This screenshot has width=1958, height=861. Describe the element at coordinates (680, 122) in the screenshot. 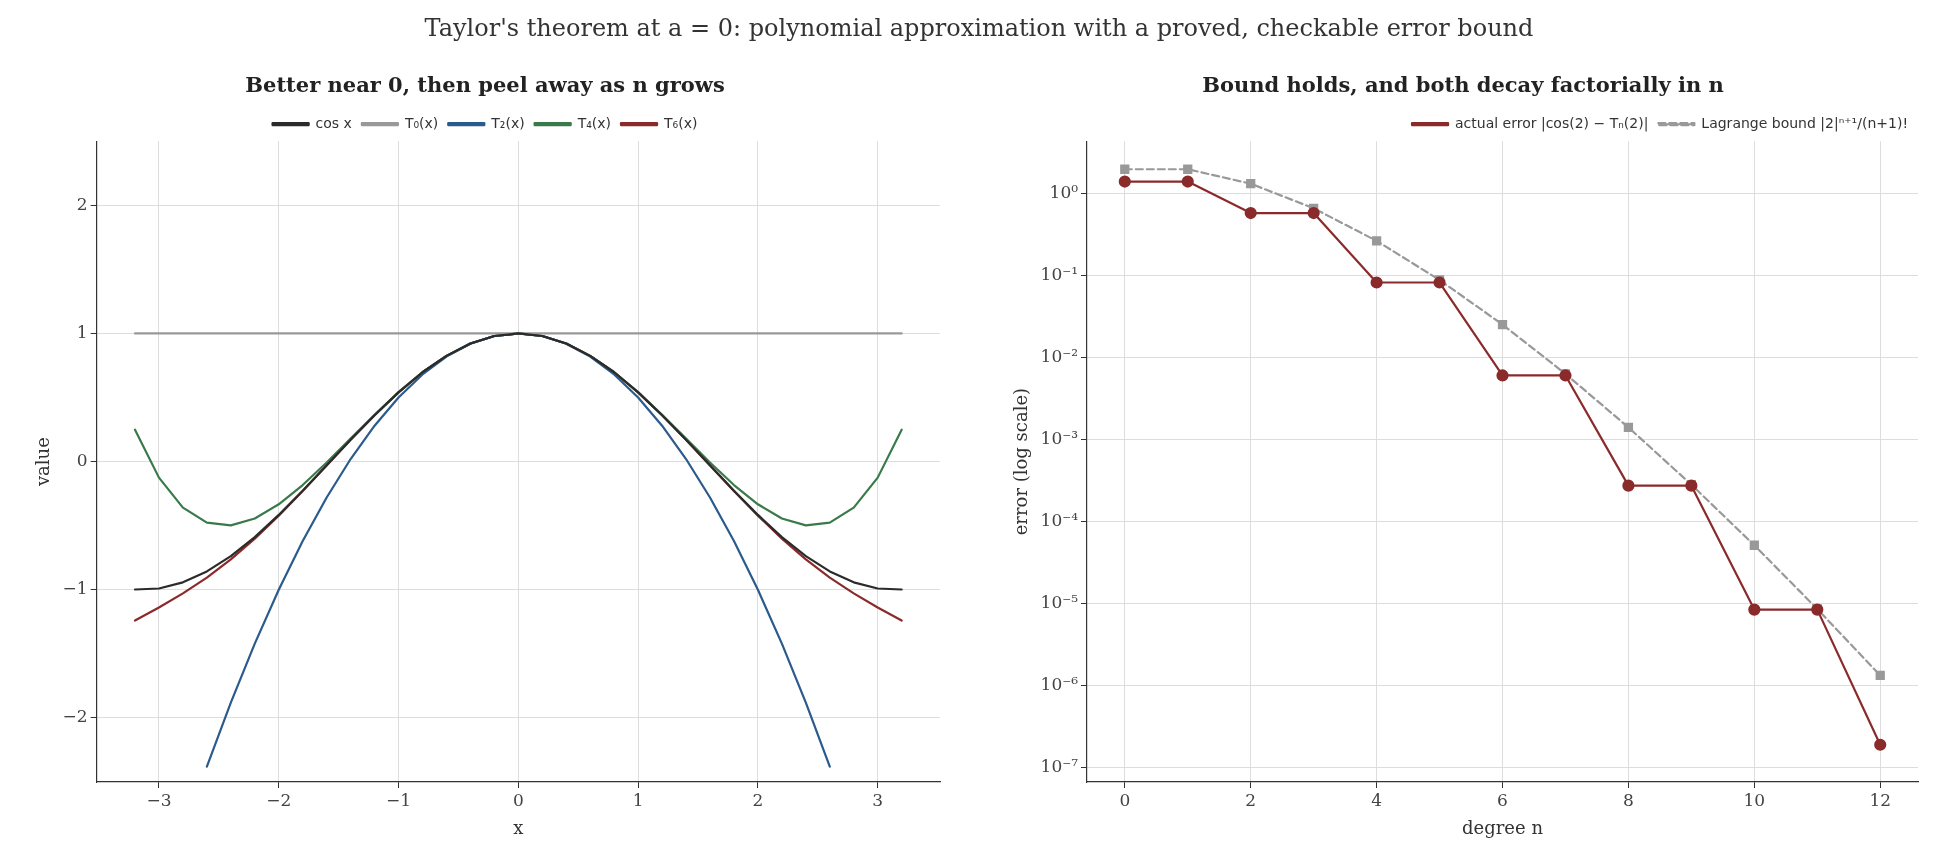

I see `legend-label: T₆(x)` at that location.